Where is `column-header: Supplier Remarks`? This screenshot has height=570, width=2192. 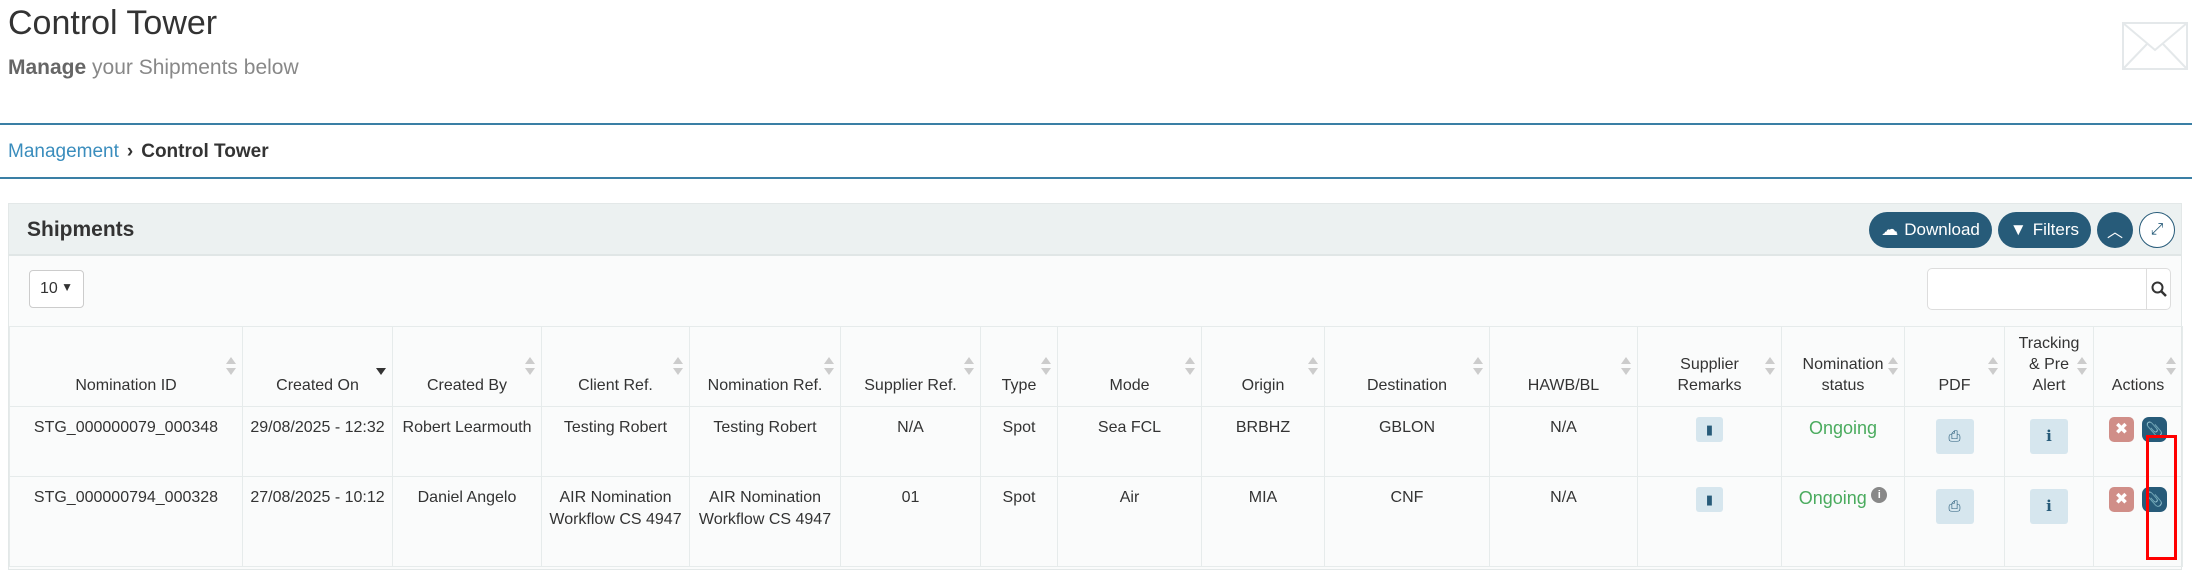
column-header: Supplier Remarks is located at coordinates (1709, 366).